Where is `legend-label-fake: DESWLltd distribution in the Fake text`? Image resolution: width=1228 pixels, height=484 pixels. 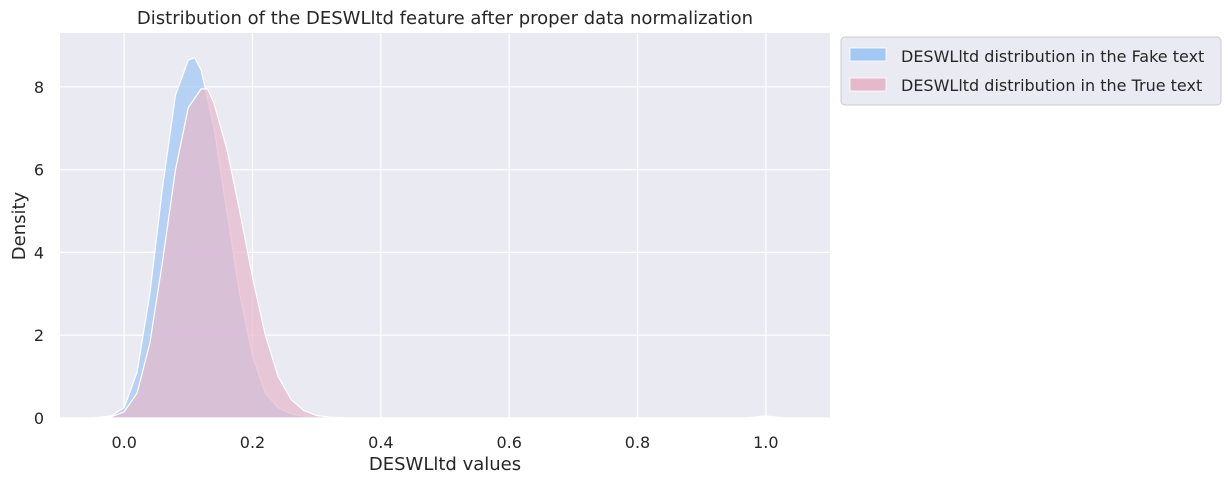
legend-label-fake: DESWLltd distribution in the Fake text is located at coordinates (1052, 56).